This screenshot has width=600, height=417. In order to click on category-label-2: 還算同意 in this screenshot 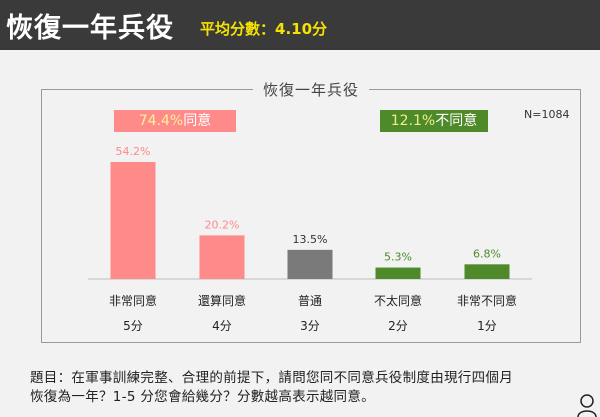, I will do `click(222, 300)`.